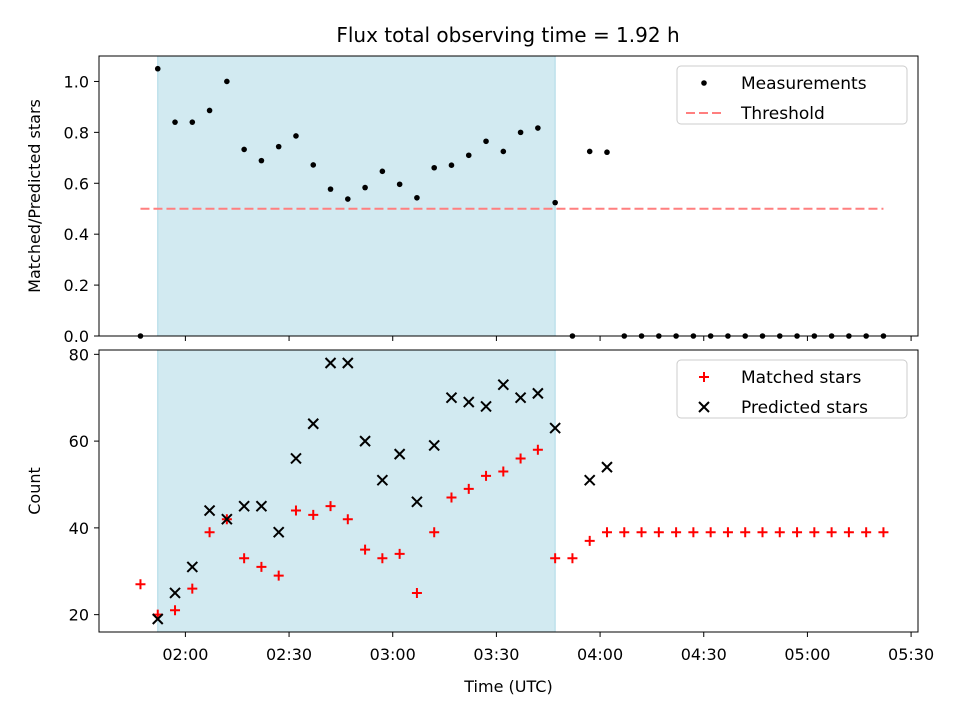 The width and height of the screenshot is (960, 720). Describe the element at coordinates (704, 377) in the screenshot. I see `legend-matched-swatch` at that location.